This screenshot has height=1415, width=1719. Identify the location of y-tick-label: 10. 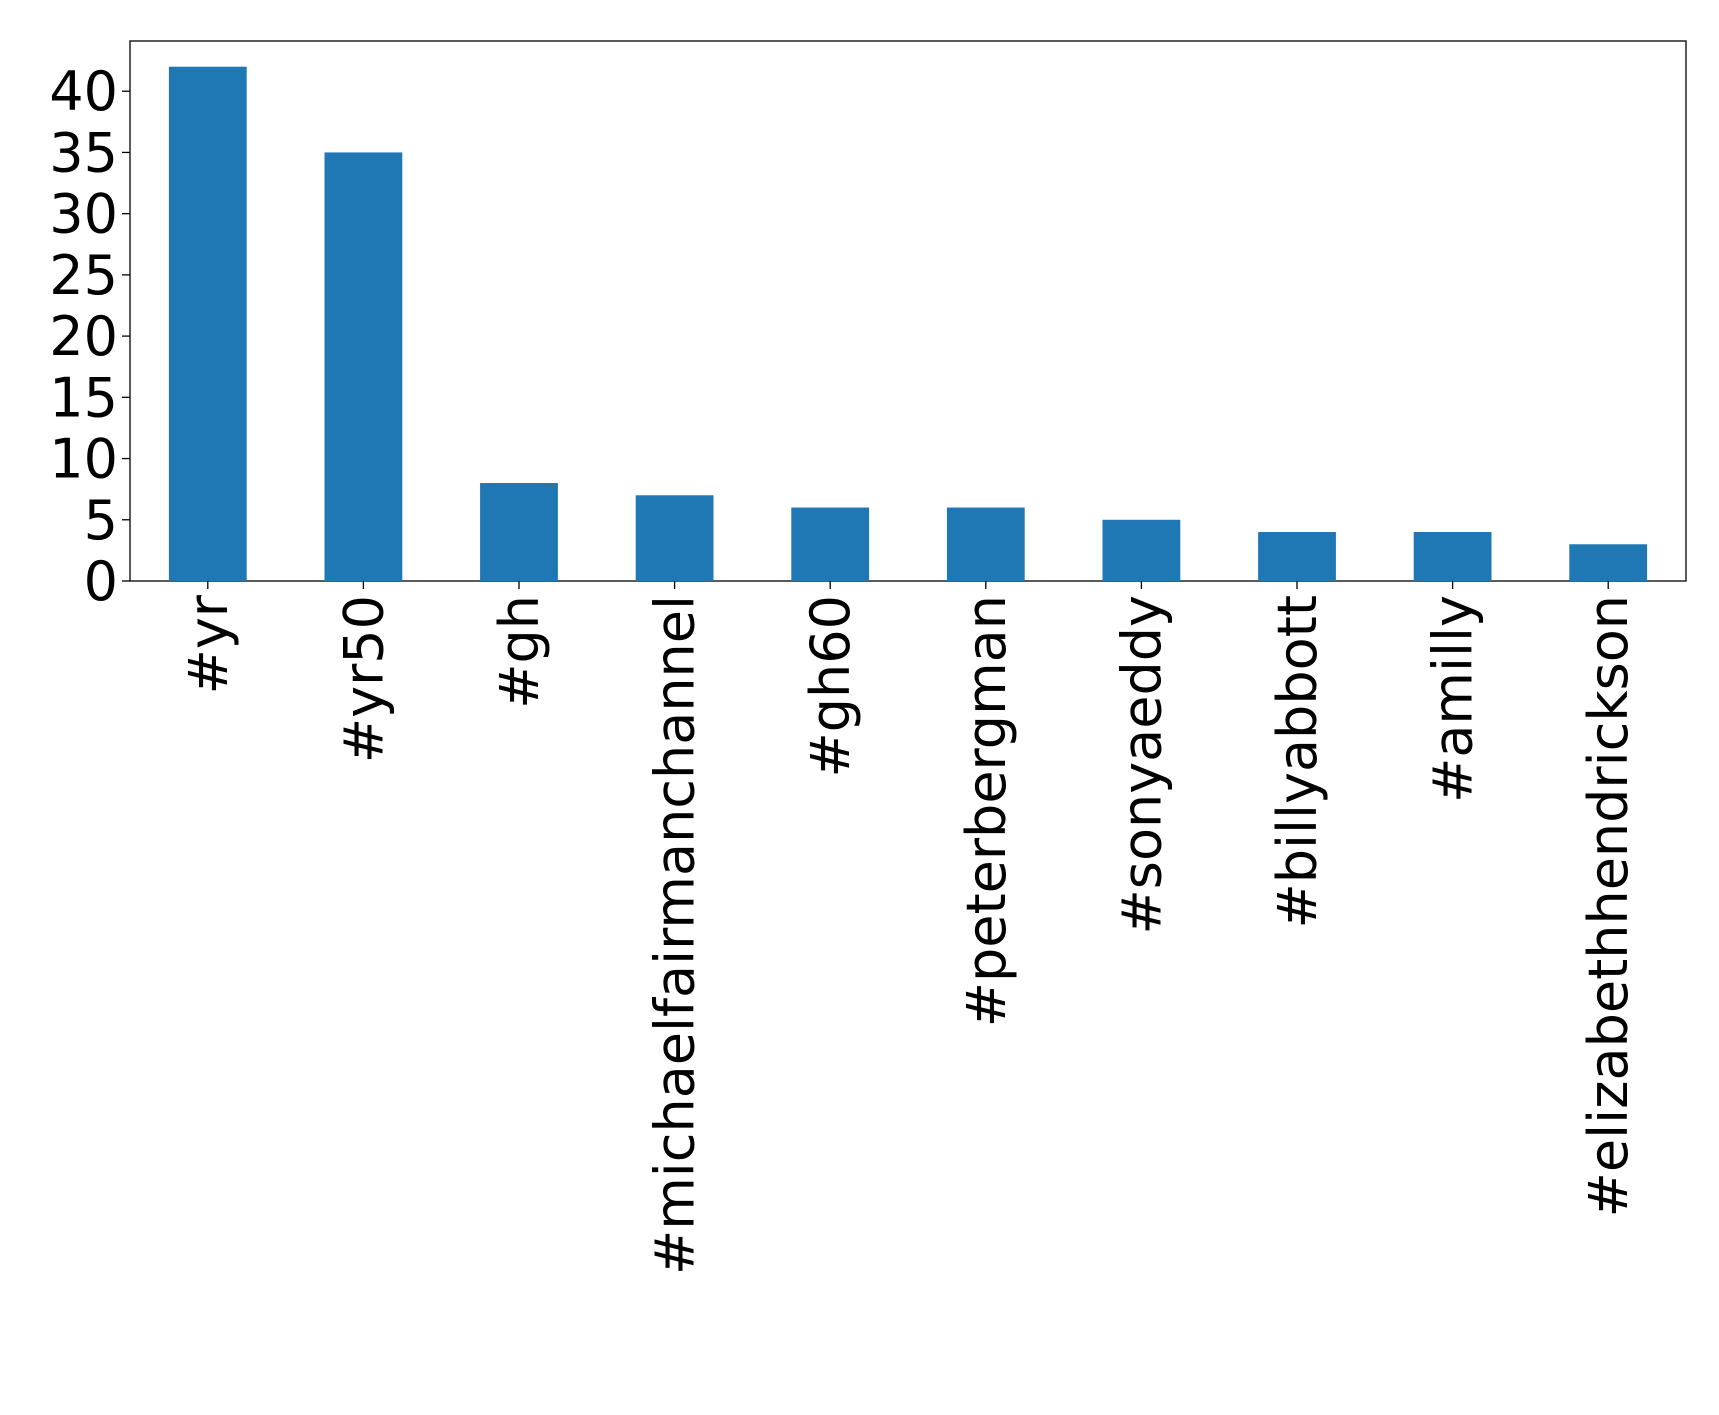
(83, 459).